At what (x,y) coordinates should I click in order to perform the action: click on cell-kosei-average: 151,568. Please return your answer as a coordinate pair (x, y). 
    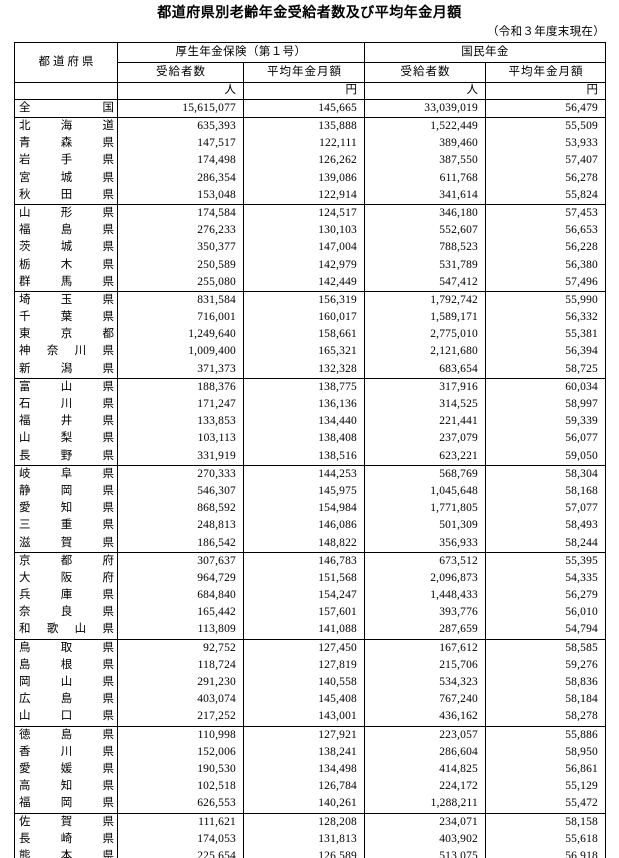
    Looking at the image, I should click on (304, 579).